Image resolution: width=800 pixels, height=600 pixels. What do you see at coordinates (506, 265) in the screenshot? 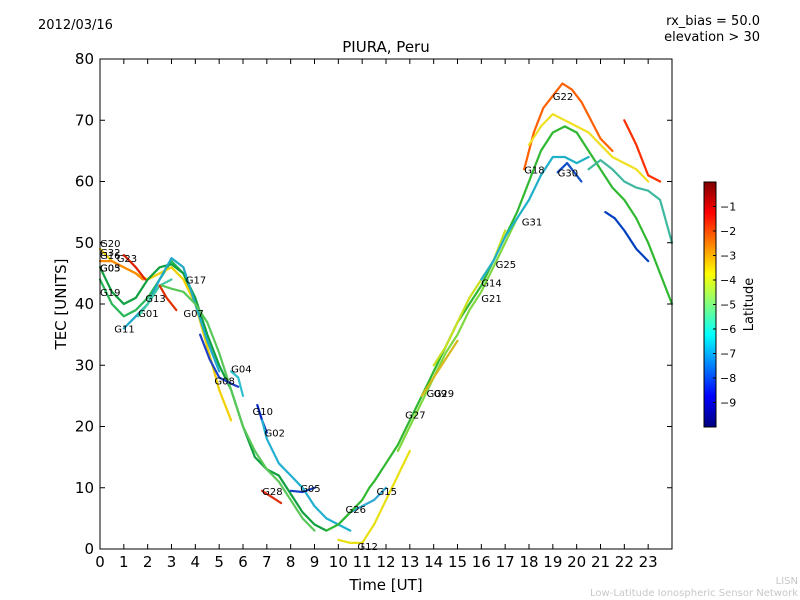
I see `satellite-label-g25: G25` at bounding box center [506, 265].